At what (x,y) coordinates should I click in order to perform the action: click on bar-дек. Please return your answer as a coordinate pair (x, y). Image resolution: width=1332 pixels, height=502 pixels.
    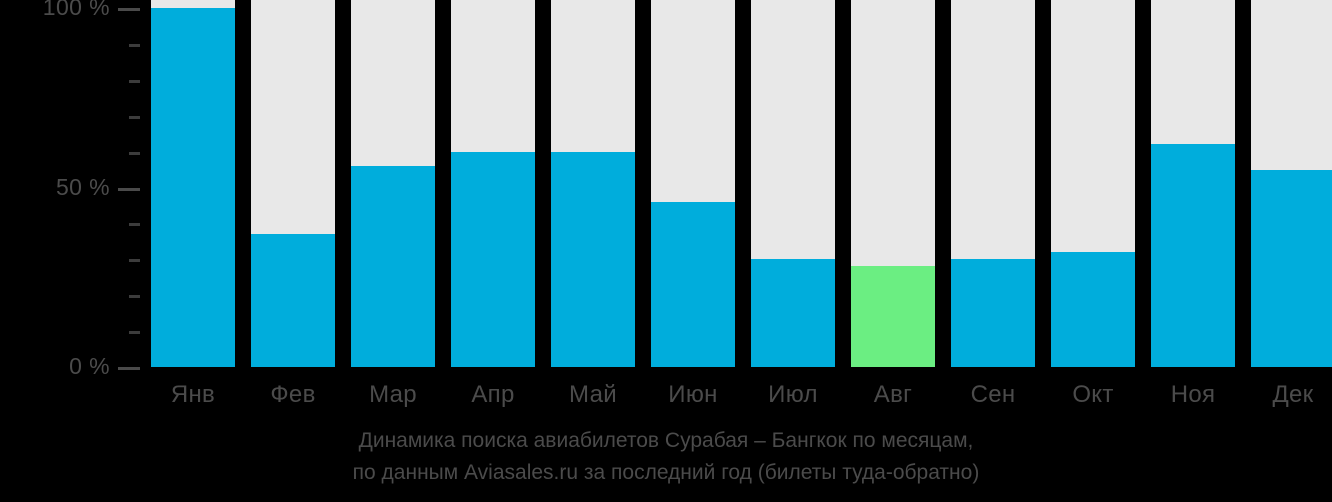
    Looking at the image, I should click on (1291, 268).